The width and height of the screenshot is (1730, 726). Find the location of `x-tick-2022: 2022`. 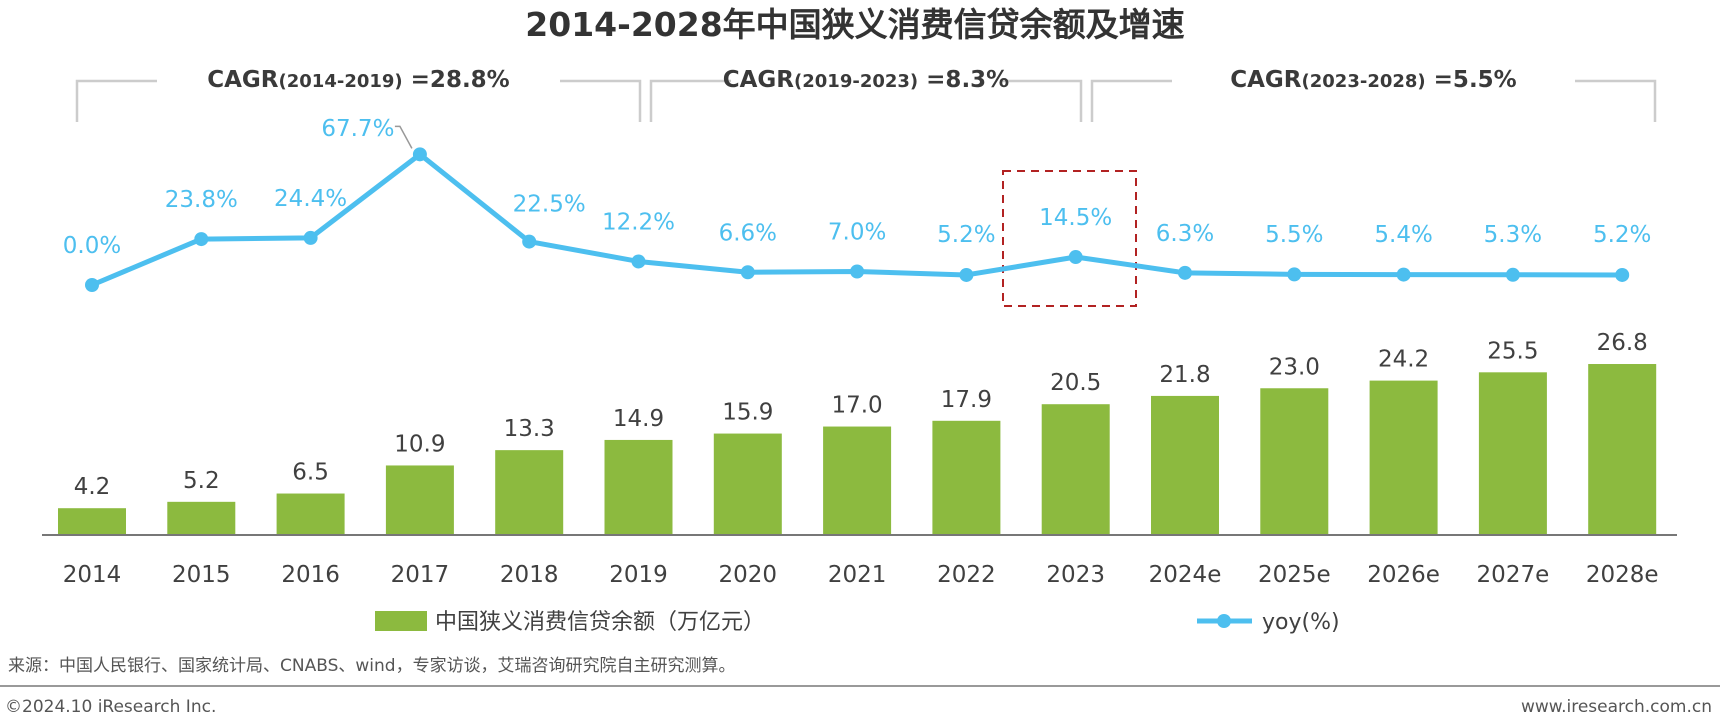

x-tick-2022: 2022 is located at coordinates (966, 575).